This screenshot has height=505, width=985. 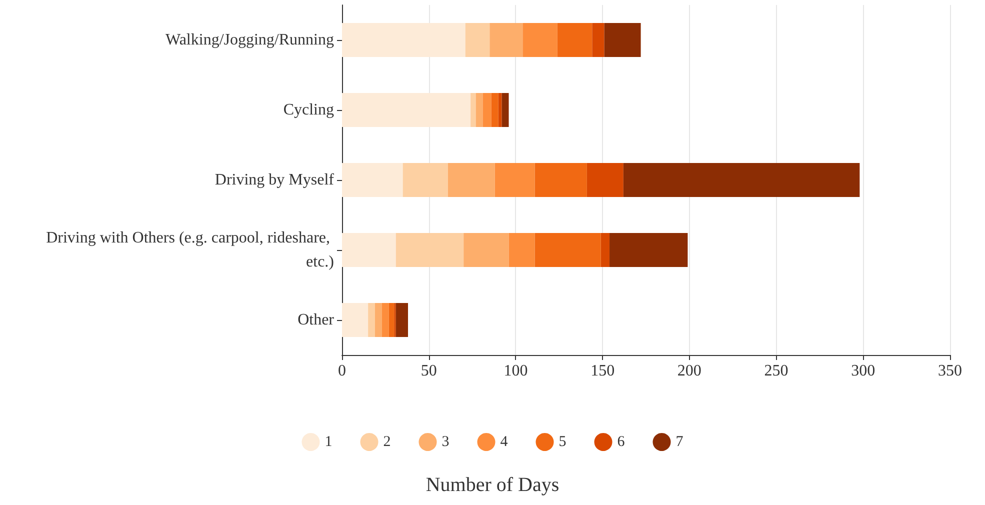 I want to click on x-tick-label: 50, so click(x=428, y=371).